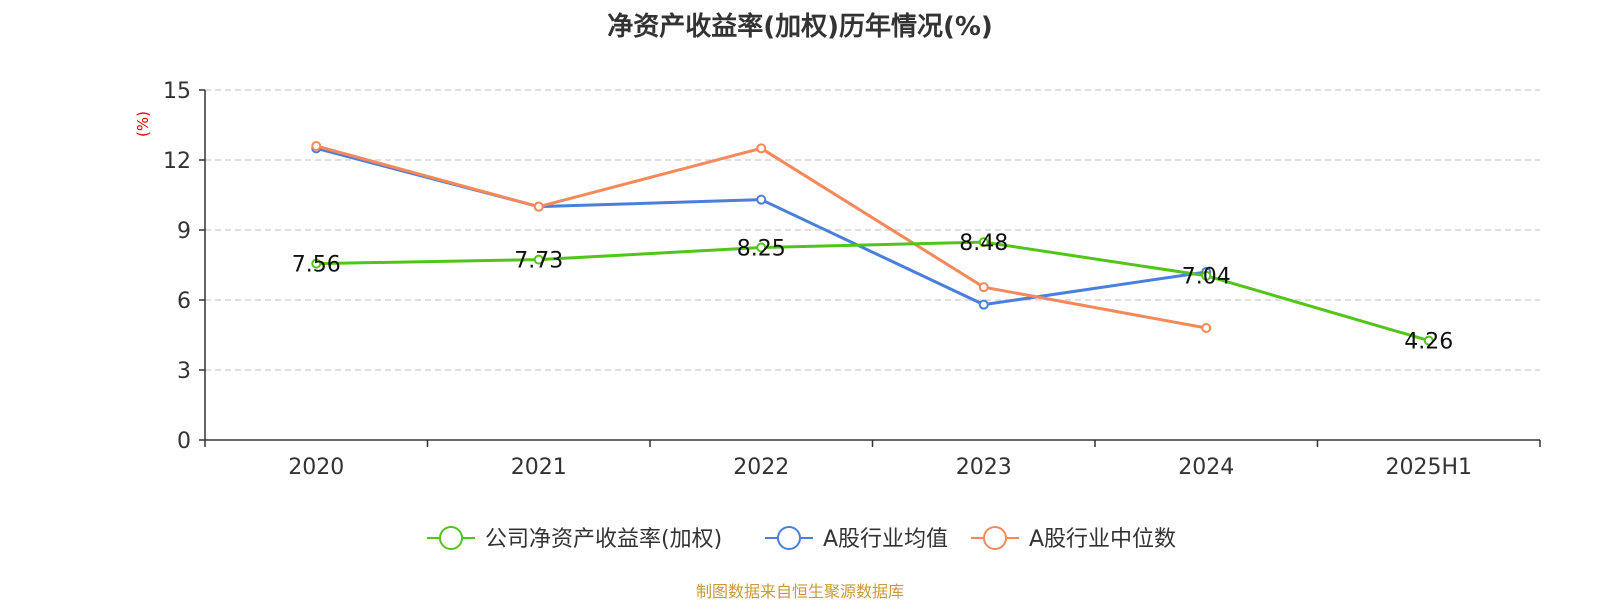 The width and height of the screenshot is (1600, 600). What do you see at coordinates (885, 539) in the screenshot?
I see `legend-label: A股行业均值` at bounding box center [885, 539].